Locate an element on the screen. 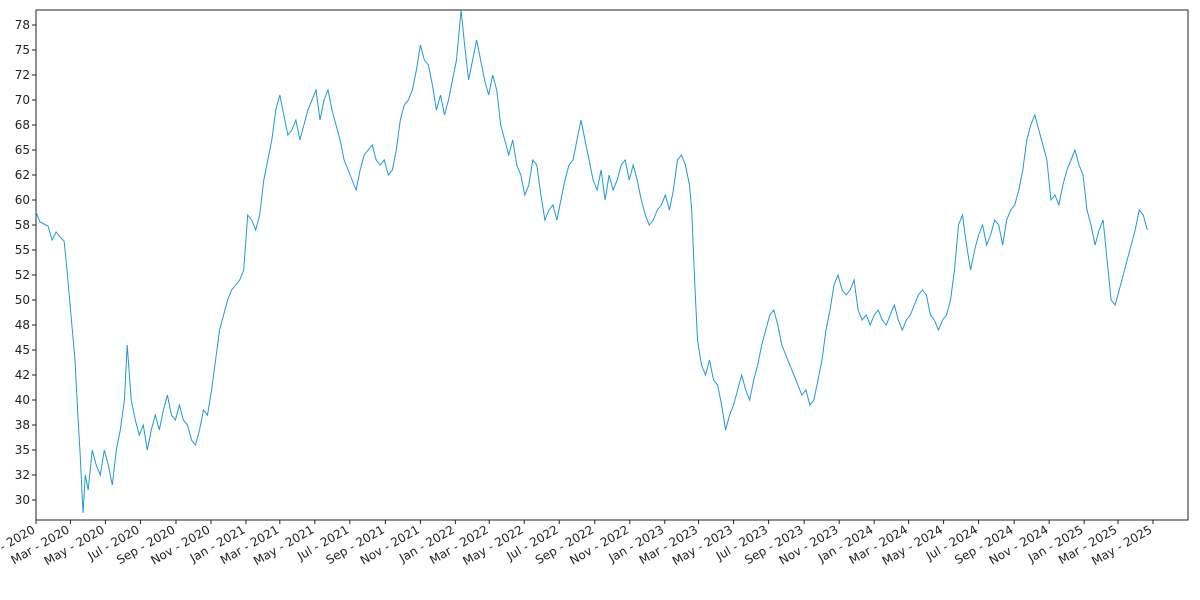 The height and width of the screenshot is (600, 1200). y-tick-label: 70 is located at coordinates (22, 100).